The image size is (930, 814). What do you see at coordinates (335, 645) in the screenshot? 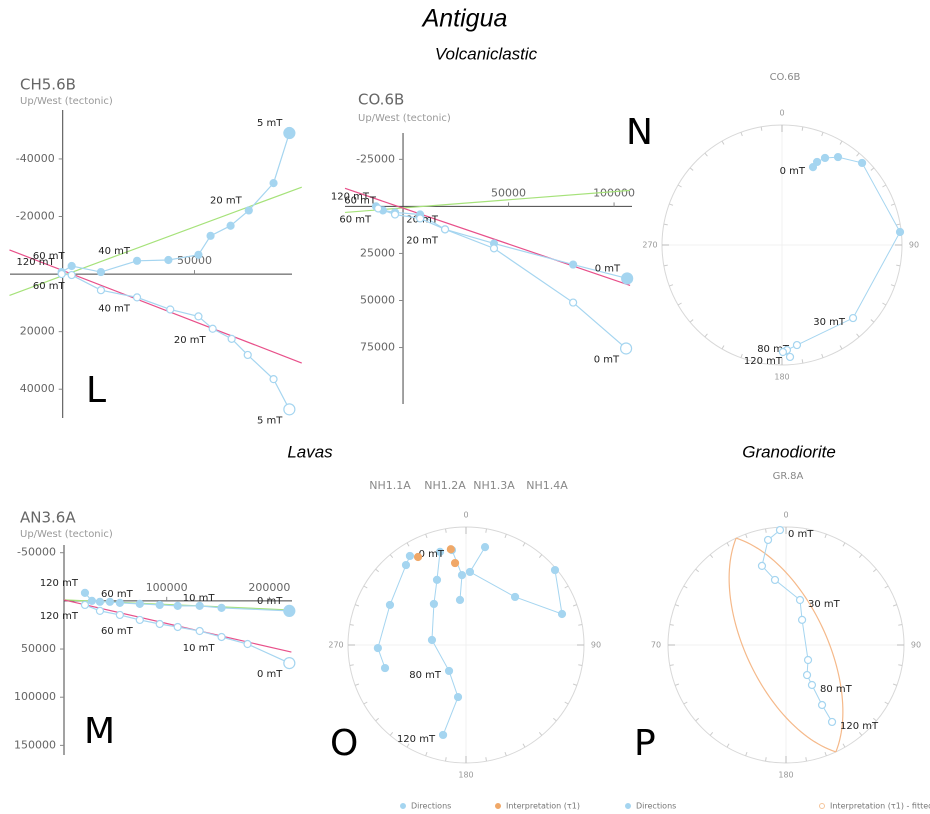
I see `direction-label: 270` at bounding box center [335, 645].